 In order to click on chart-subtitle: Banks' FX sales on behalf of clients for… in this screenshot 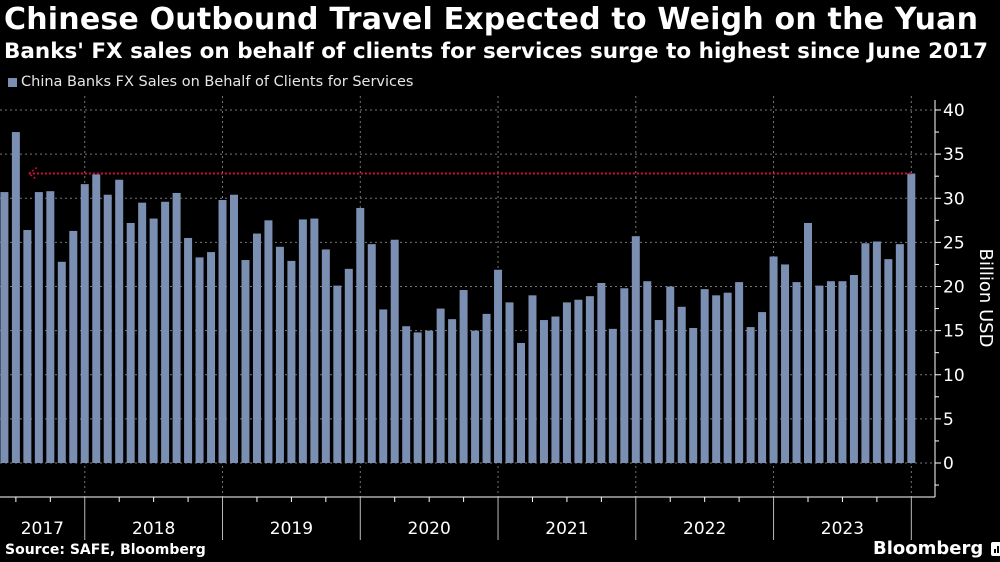, I will do `click(496, 51)`.